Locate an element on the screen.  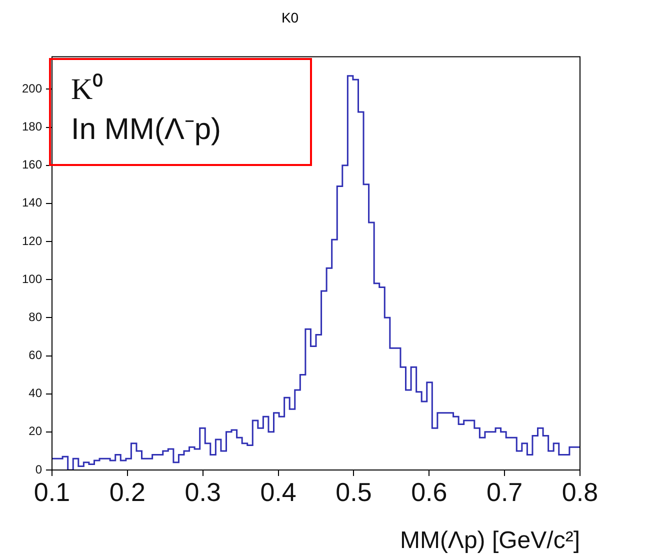
y-tick-label: 140 is located at coordinates (32, 203).